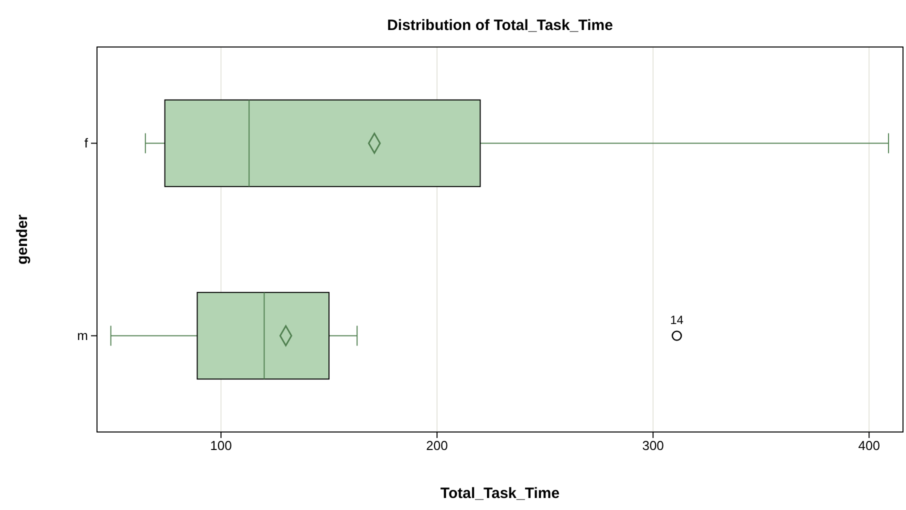  Describe the element at coordinates (82, 335) in the screenshot. I see `y-tick-label: m` at that location.